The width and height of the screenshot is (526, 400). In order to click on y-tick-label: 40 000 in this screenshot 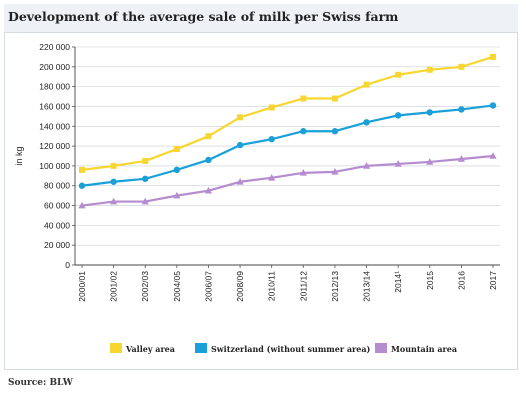, I will do `click(57, 225)`.